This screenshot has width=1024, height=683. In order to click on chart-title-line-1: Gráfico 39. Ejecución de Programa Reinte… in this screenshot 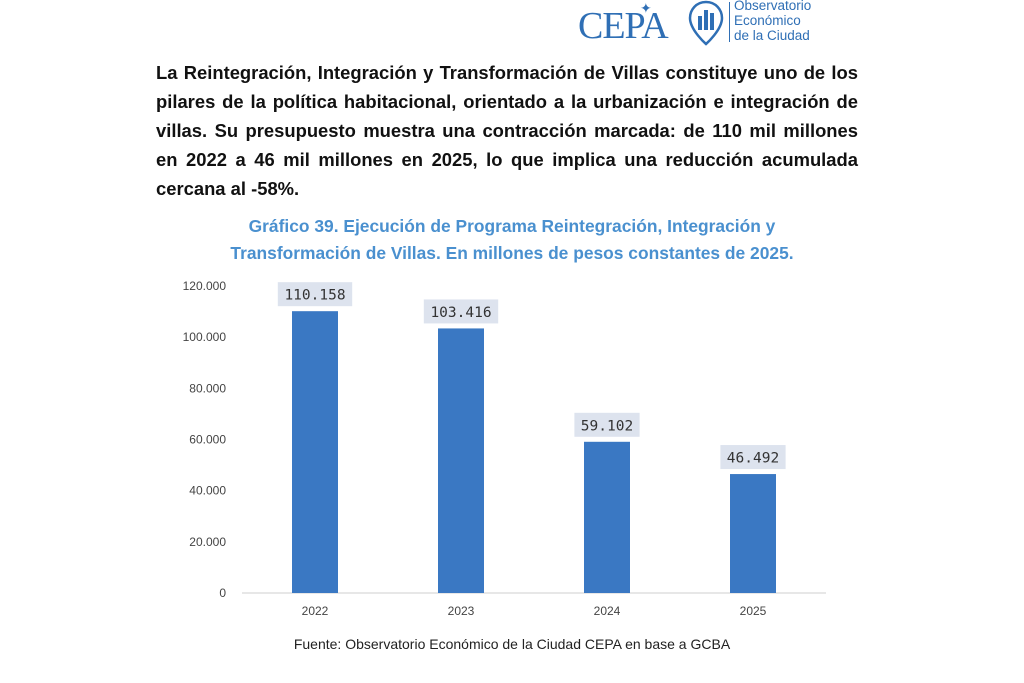, I will do `click(512, 226)`.